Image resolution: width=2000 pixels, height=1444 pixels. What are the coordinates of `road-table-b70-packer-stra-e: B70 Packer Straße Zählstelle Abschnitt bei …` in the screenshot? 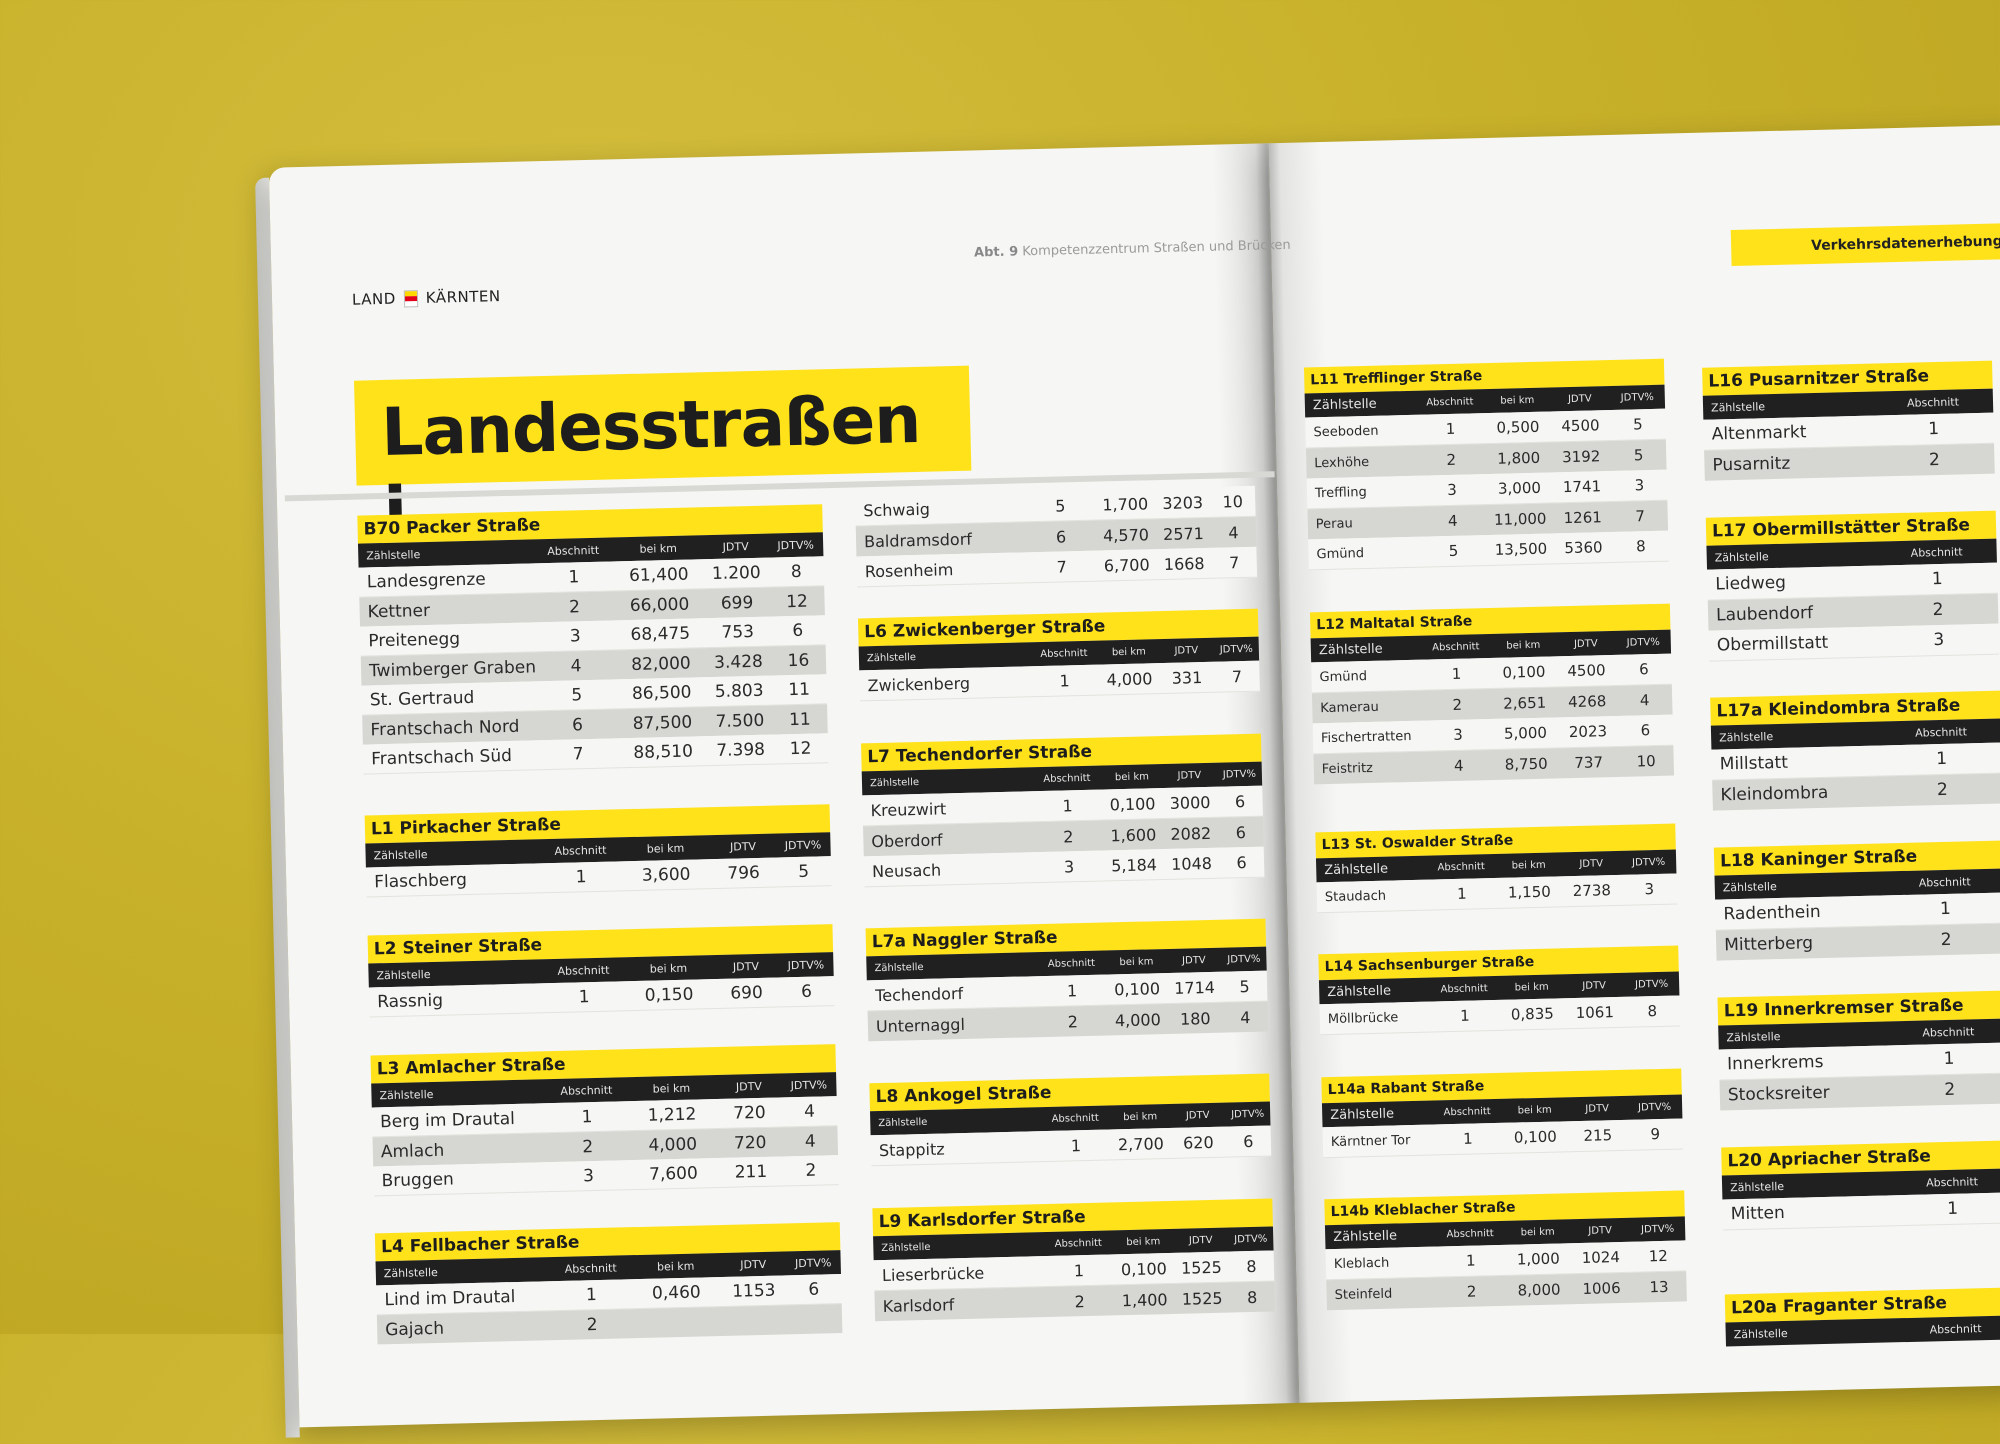 It's located at (593, 639).